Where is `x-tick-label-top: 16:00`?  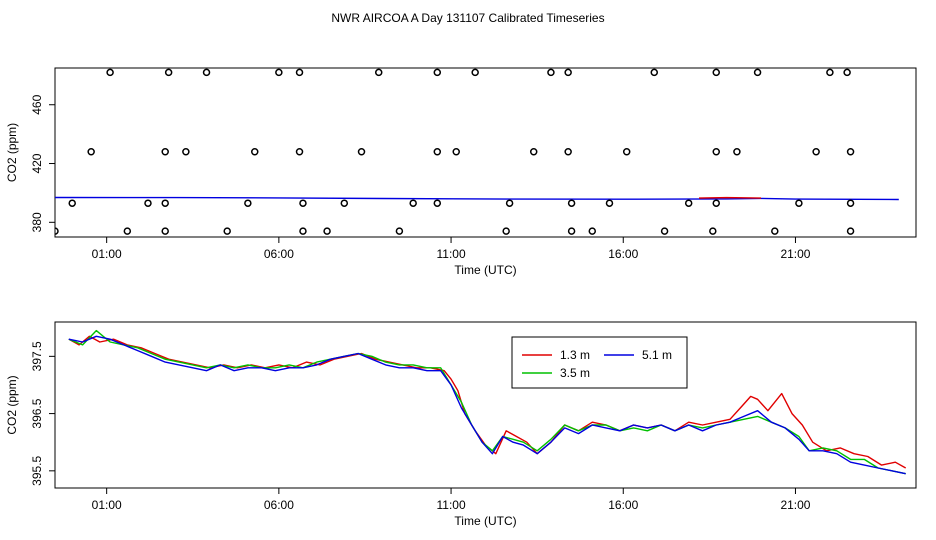
x-tick-label-top: 16:00 is located at coordinates (623, 254).